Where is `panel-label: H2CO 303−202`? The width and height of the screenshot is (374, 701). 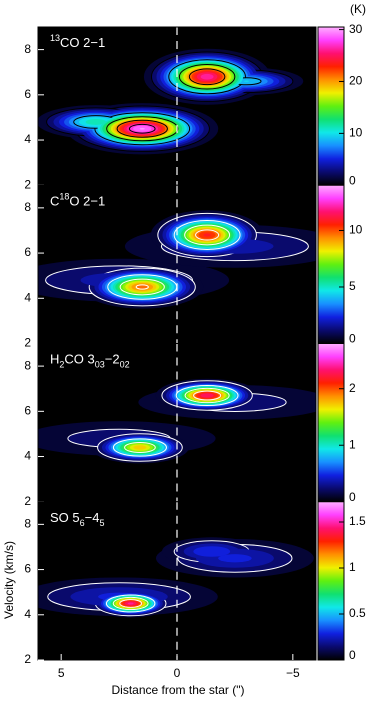
panel-label: H2CO 303−202 is located at coordinates (90, 361).